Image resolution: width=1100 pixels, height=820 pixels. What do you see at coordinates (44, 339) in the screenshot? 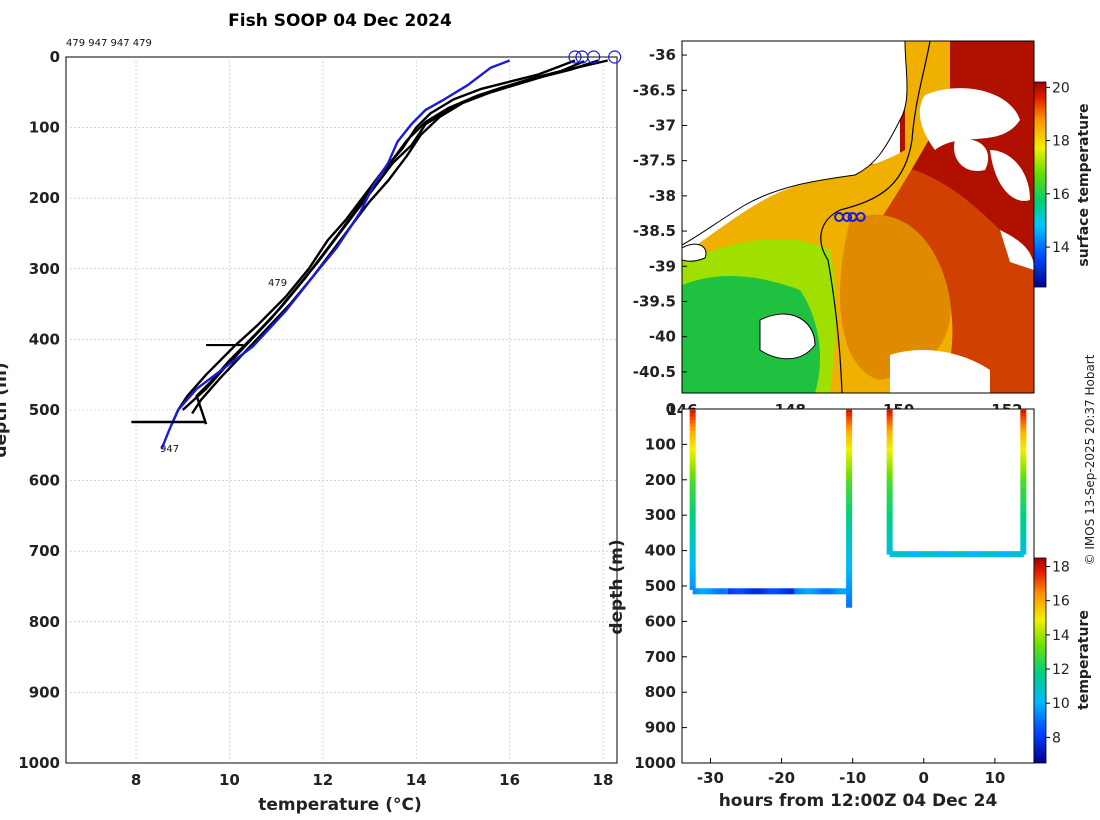
I see `profile-y-tick-label: 400` at bounding box center [44, 339].